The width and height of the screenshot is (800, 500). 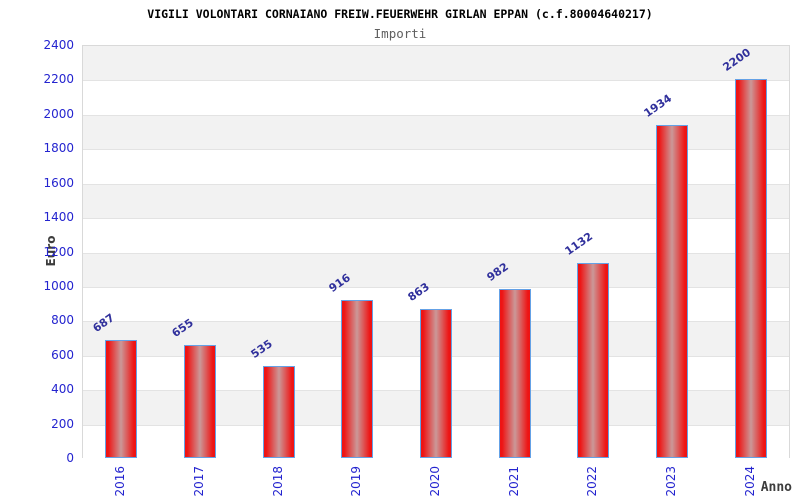 What do you see at coordinates (58, 251) in the screenshot?
I see `y-tick-label: 1200` at bounding box center [58, 251].